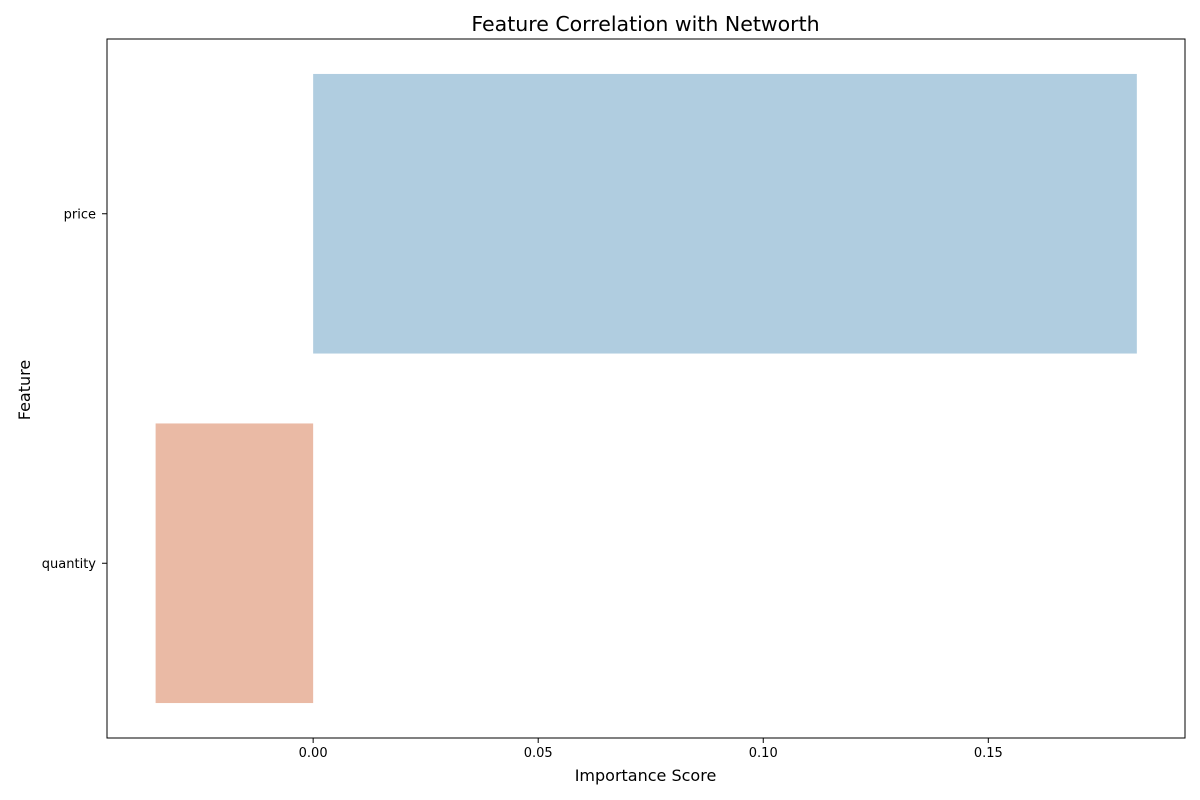  I want to click on y-axis-label: Feature, so click(24, 390).